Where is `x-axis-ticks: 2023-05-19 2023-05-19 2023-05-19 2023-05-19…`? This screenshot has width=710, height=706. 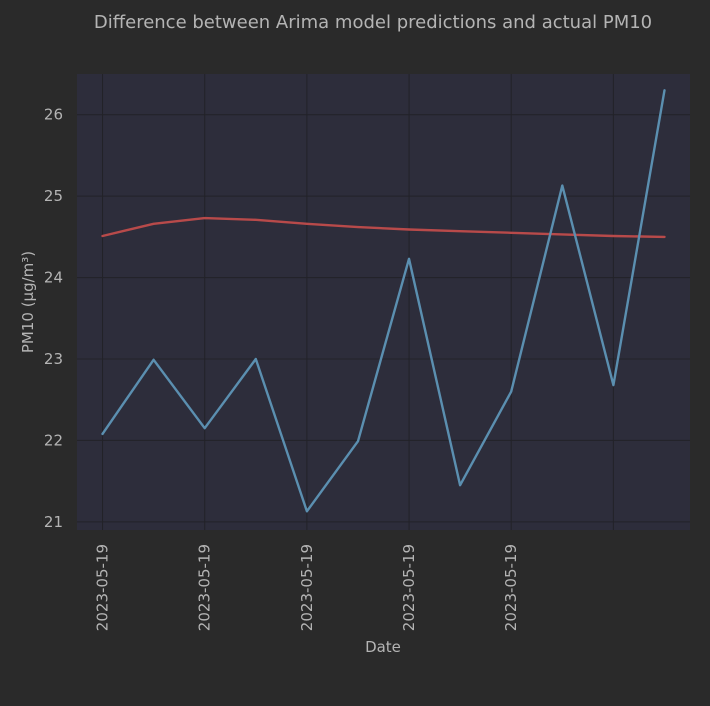
x-axis-ticks: 2023-05-19 2023-05-19 2023-05-19 2023-05-19… is located at coordinates (307, 587).